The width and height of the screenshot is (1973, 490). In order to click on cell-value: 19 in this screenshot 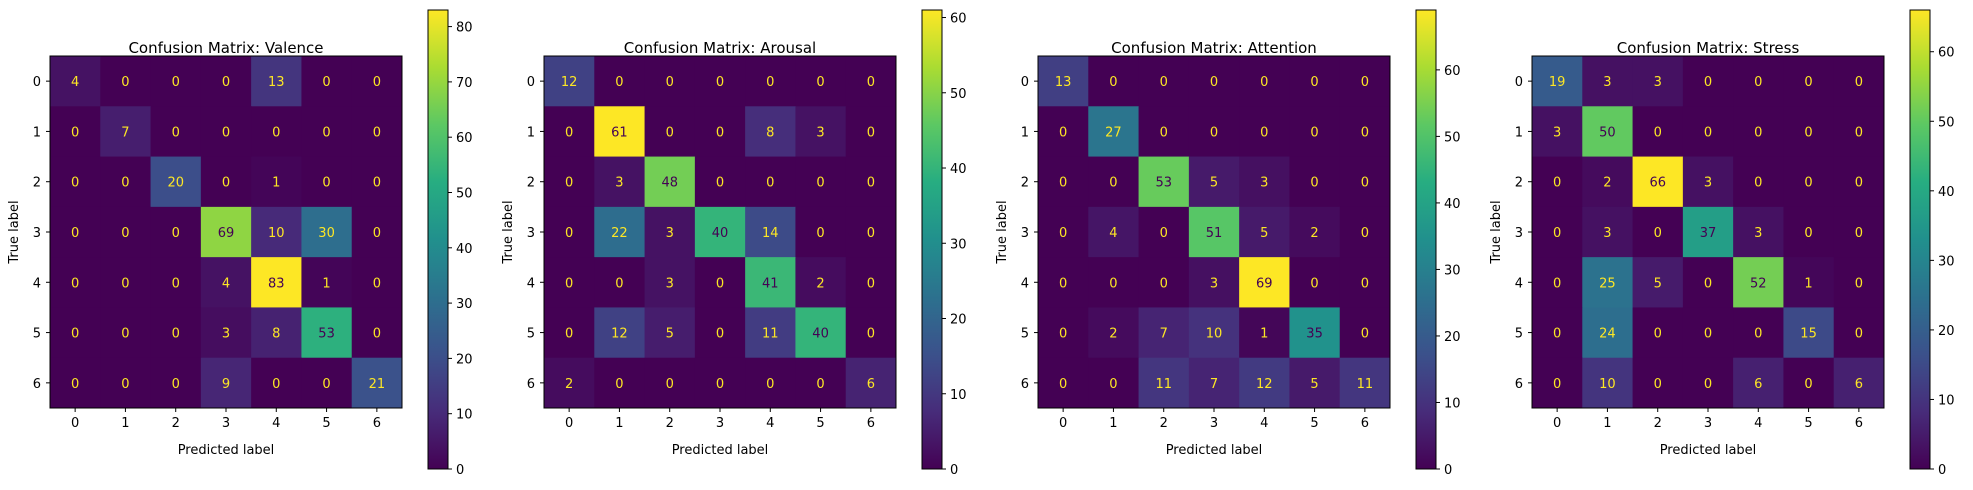, I will do `click(1557, 82)`.